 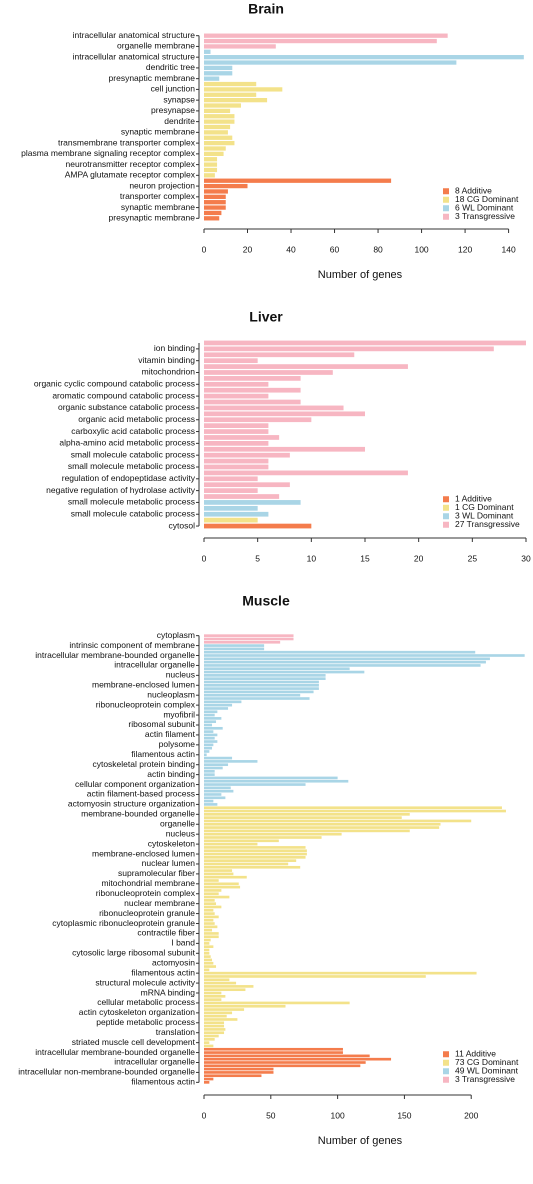 I want to click on chart-title: Brain, so click(x=266, y=9).